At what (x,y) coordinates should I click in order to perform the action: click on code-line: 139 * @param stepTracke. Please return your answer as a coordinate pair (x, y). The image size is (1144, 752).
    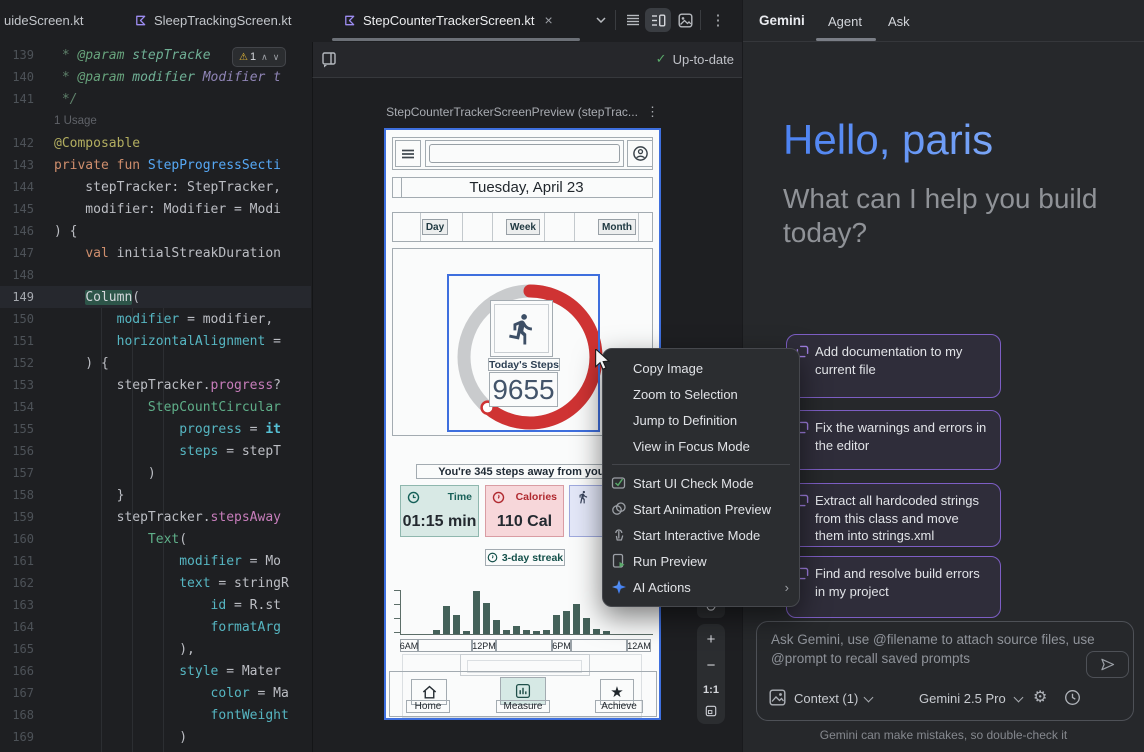
    Looking at the image, I should click on (155, 55).